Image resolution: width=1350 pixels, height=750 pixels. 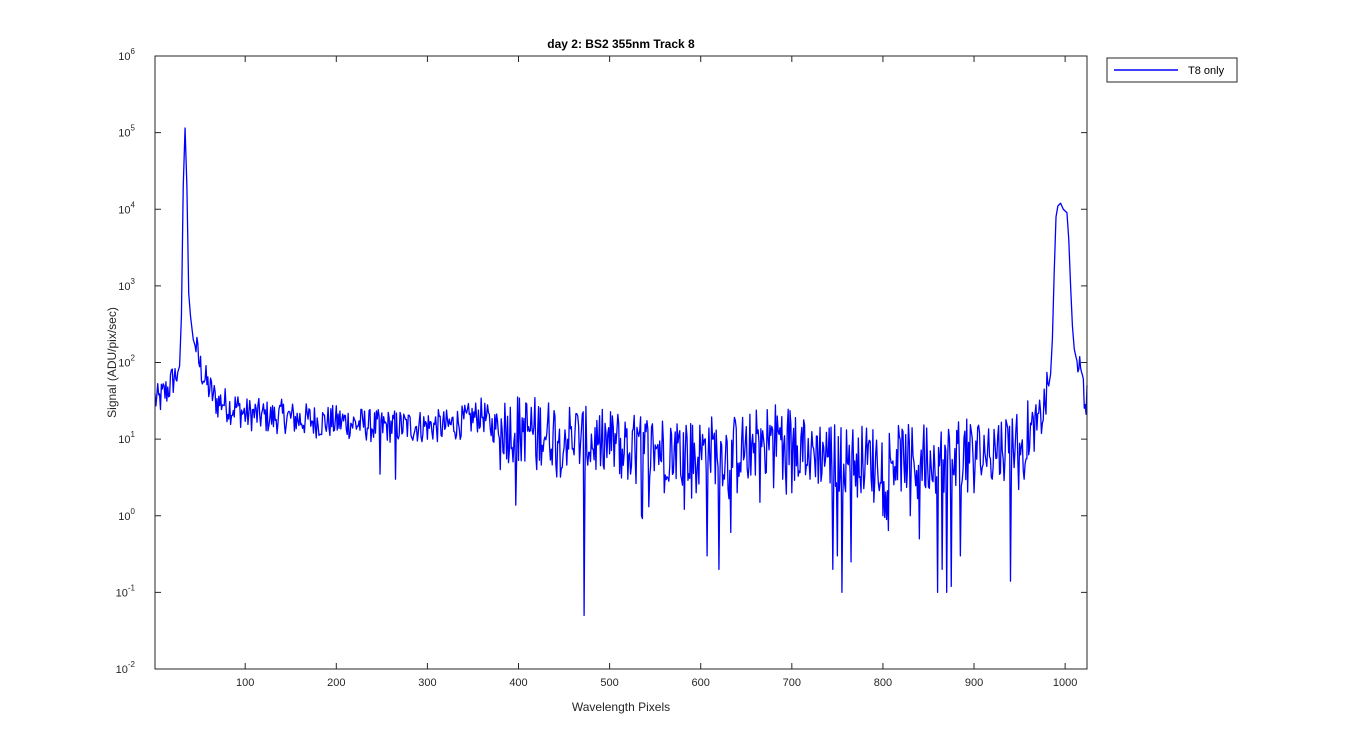 What do you see at coordinates (974, 683) in the screenshot?
I see `x-tick-label: 900` at bounding box center [974, 683].